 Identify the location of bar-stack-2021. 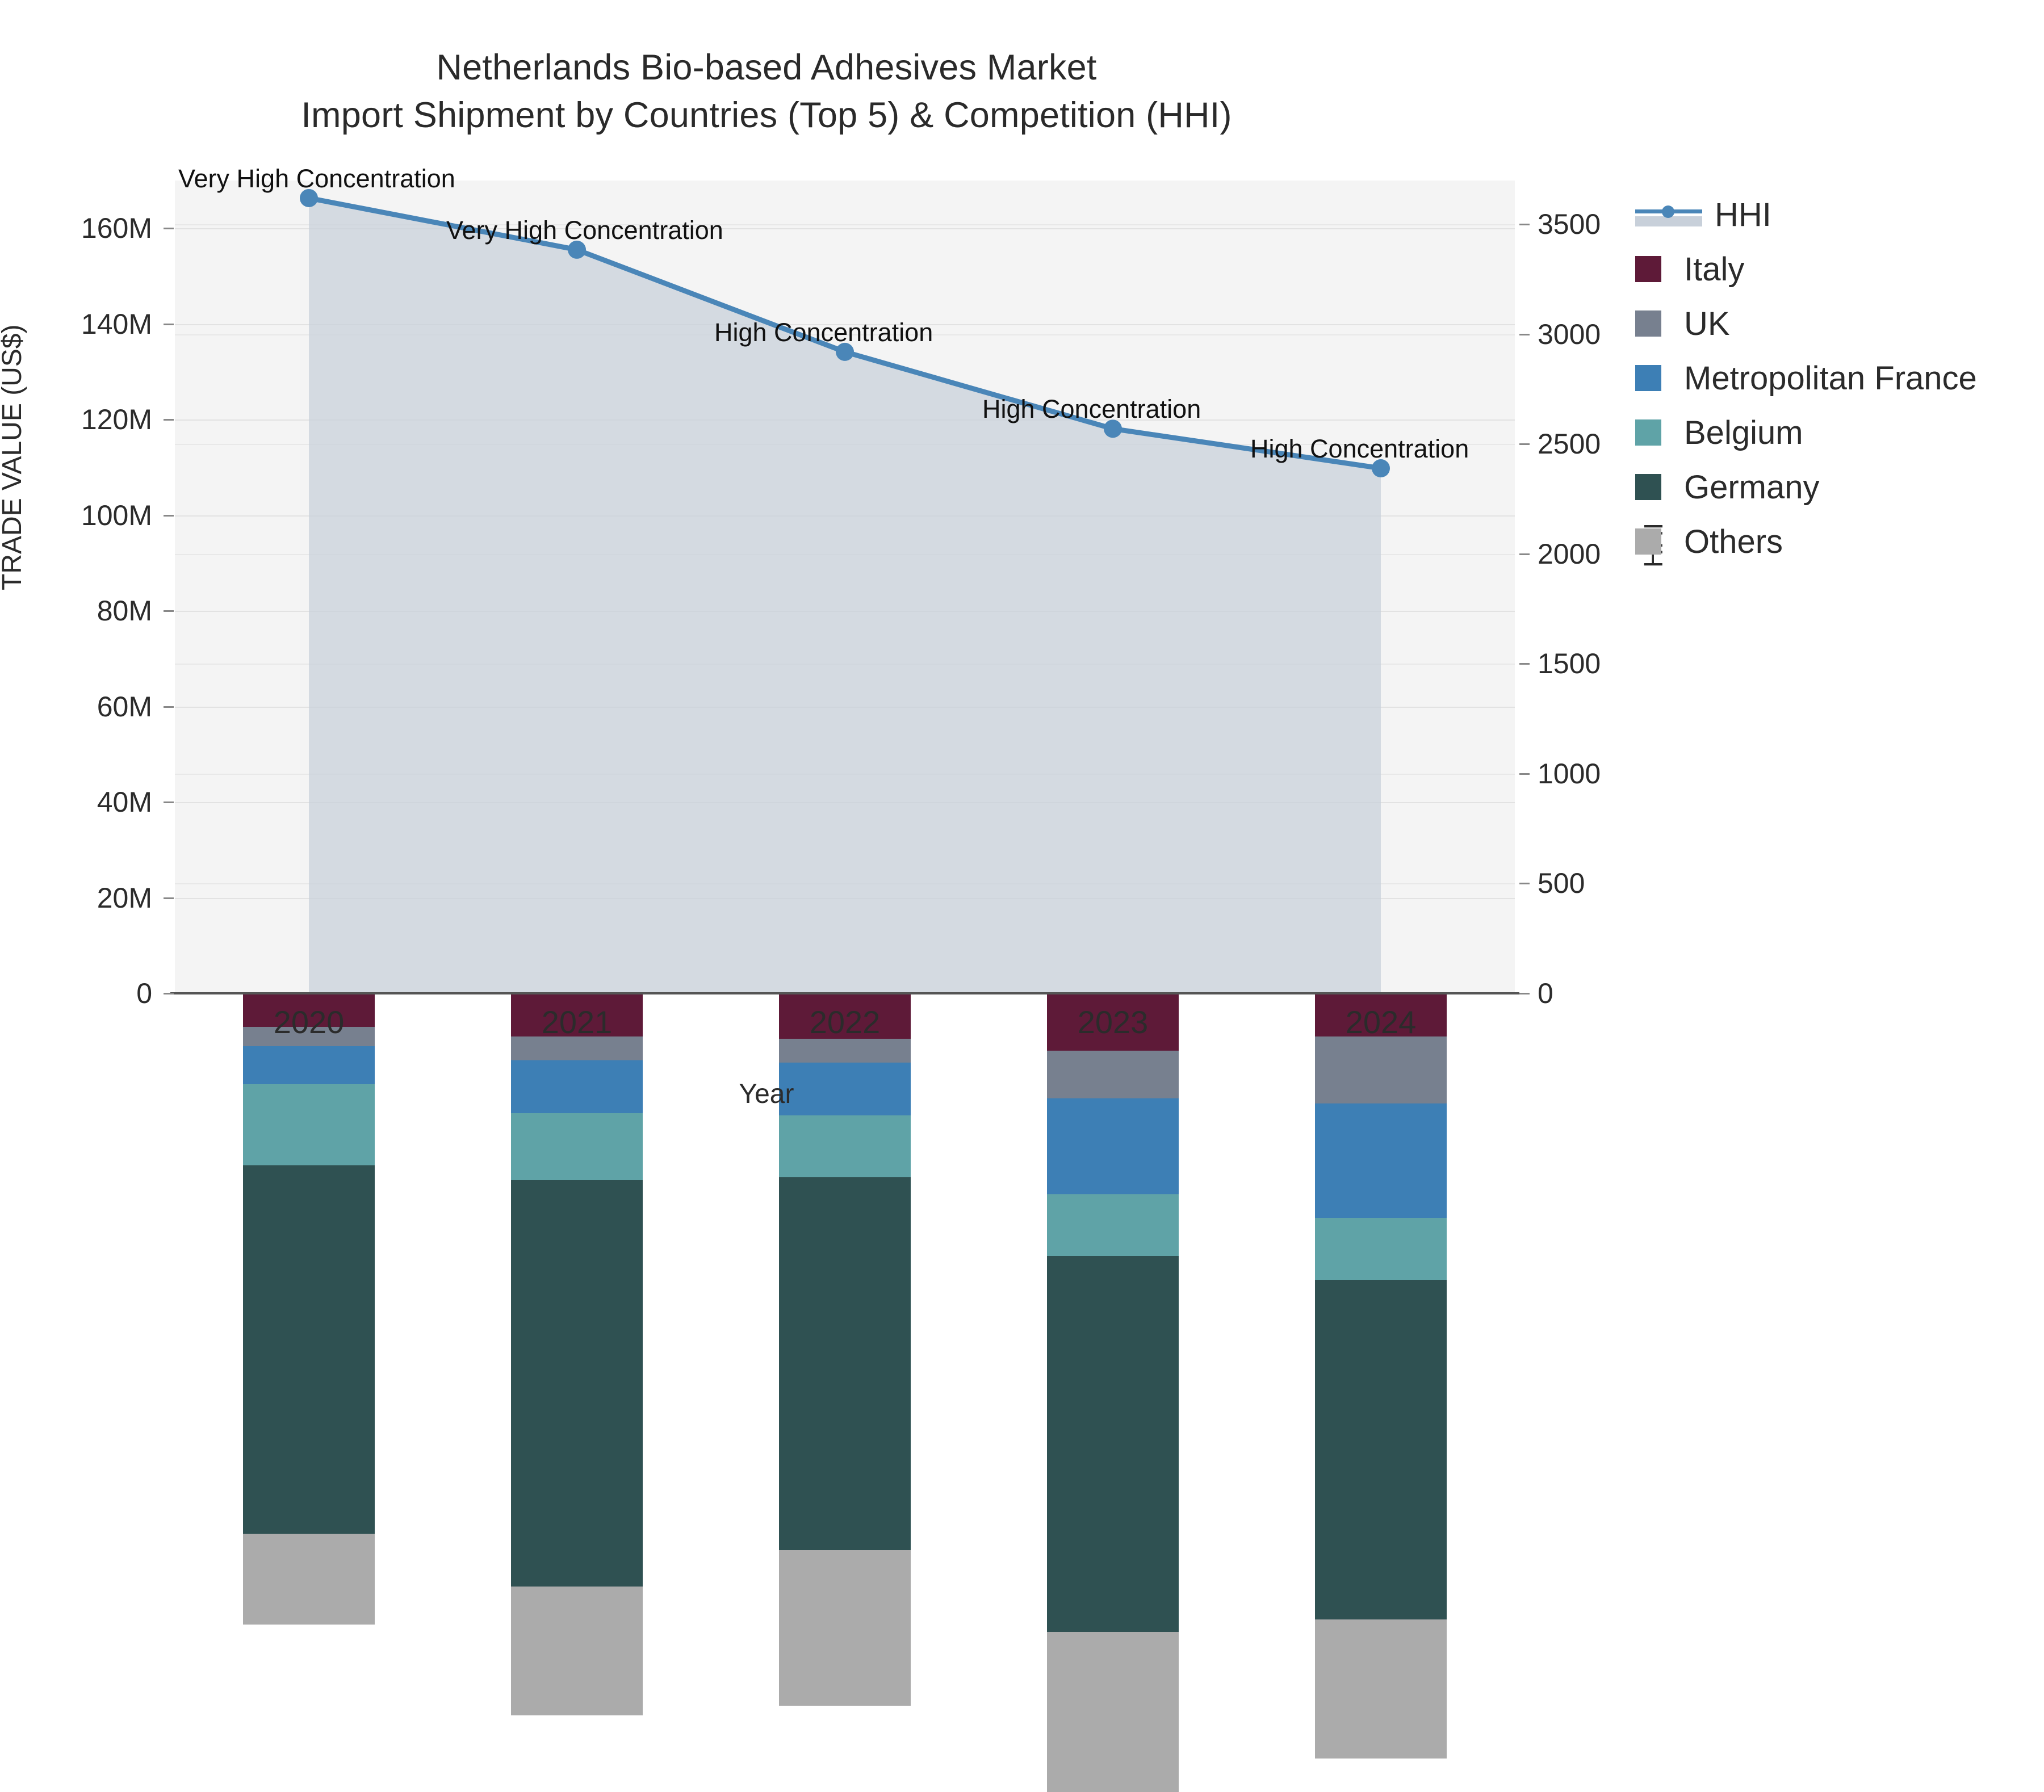
(577, 993).